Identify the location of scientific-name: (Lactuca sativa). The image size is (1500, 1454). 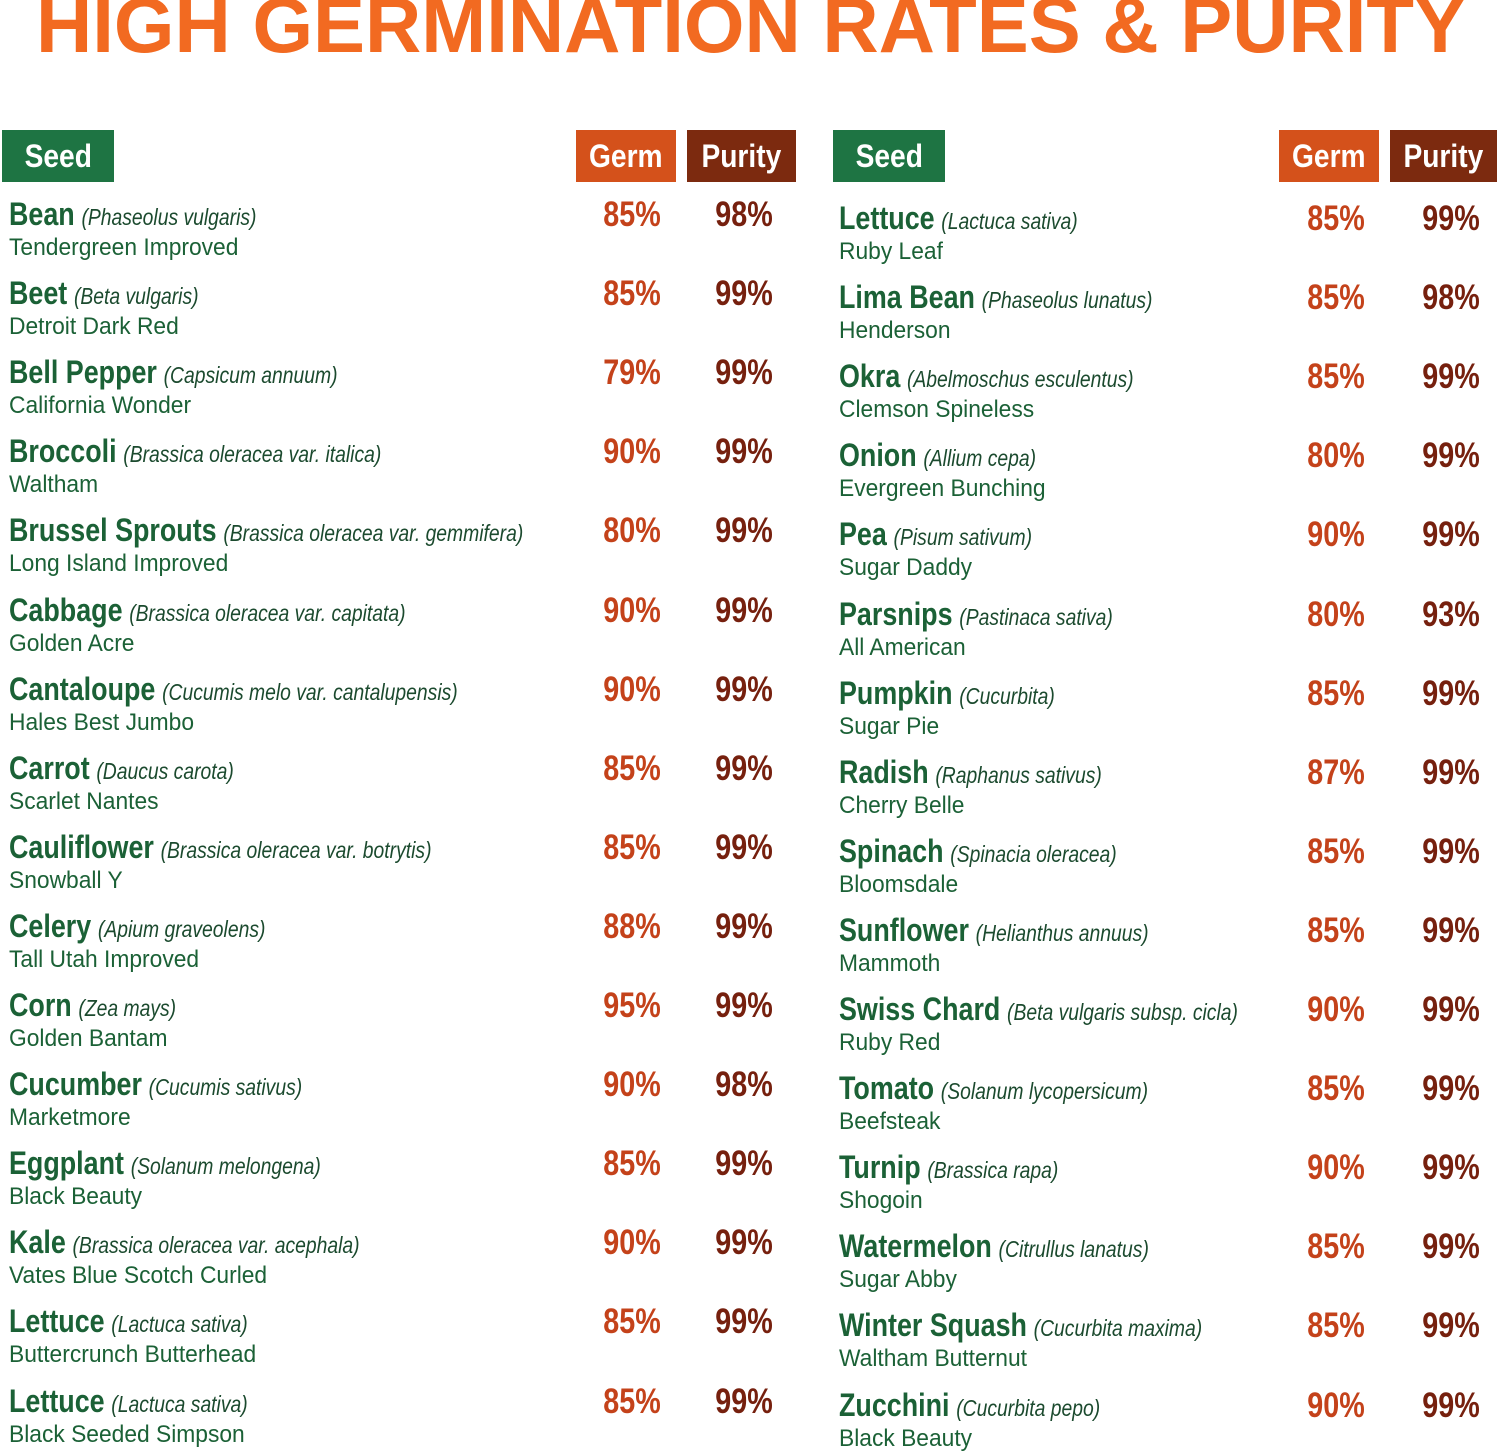
(179, 1324).